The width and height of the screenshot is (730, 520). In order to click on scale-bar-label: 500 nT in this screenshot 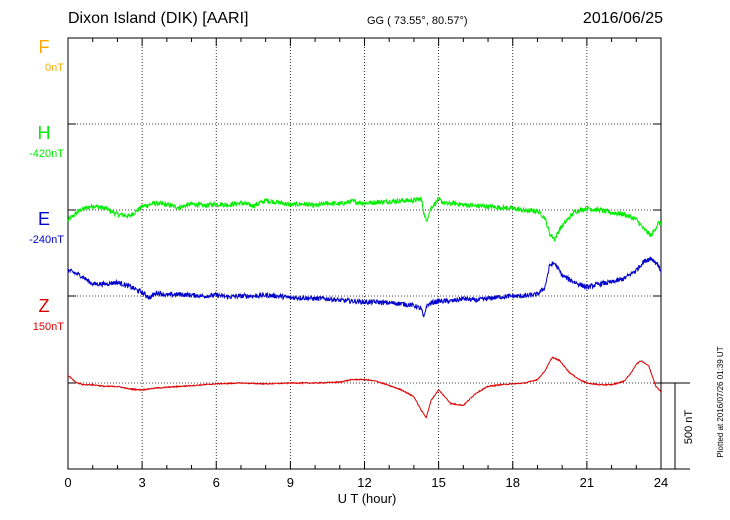, I will do `click(689, 427)`.